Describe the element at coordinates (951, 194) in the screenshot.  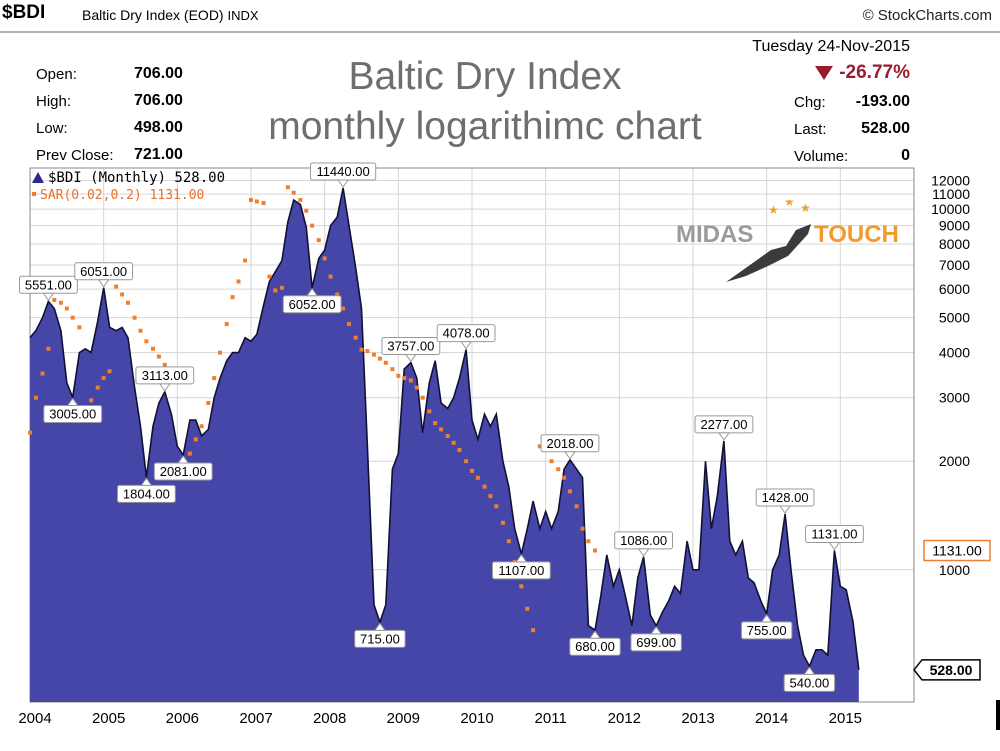
I see `y-tick-label: 11000` at that location.